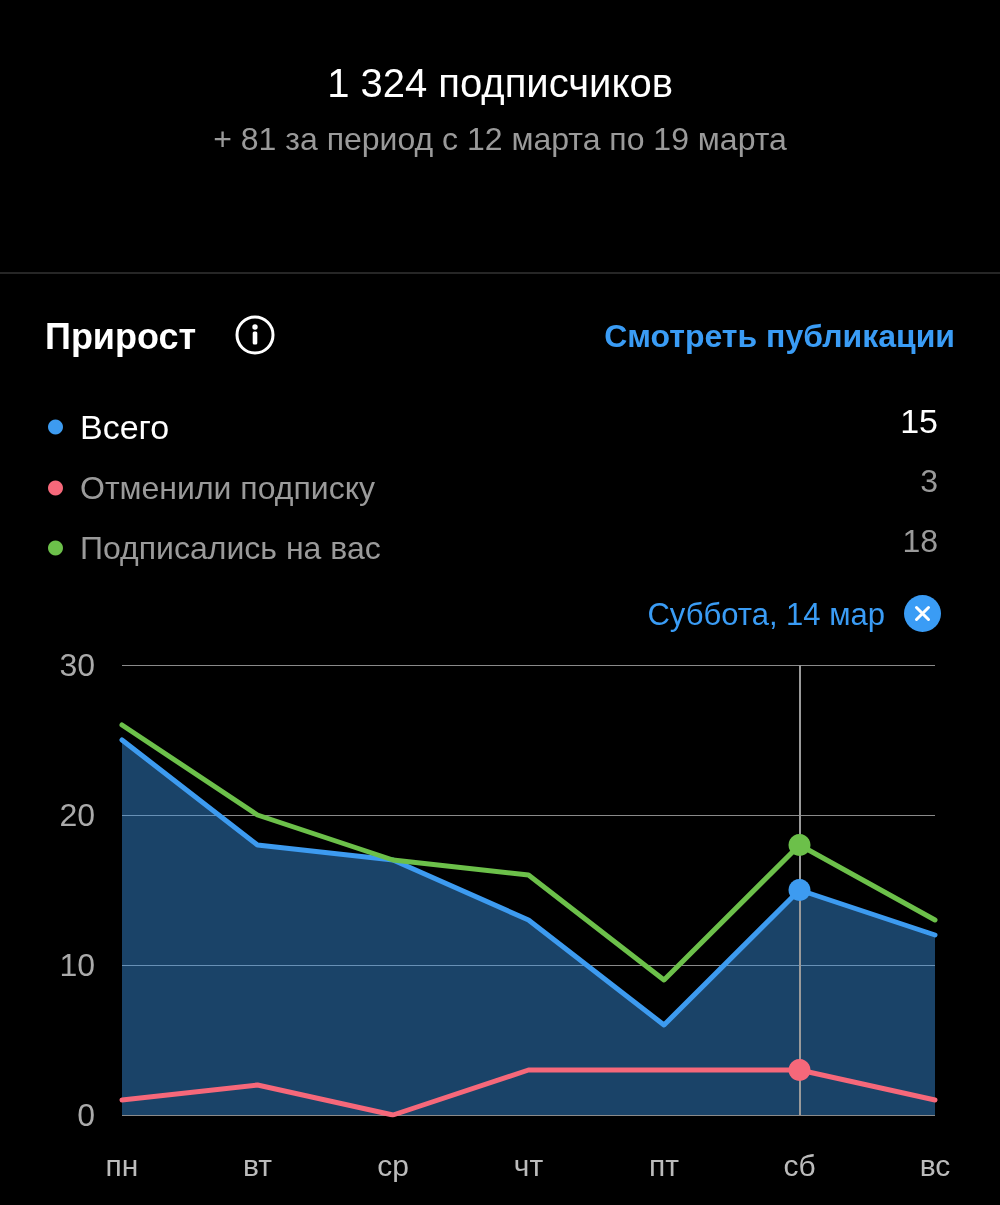  I want to click on y-tick-label: 20, so click(77, 815).